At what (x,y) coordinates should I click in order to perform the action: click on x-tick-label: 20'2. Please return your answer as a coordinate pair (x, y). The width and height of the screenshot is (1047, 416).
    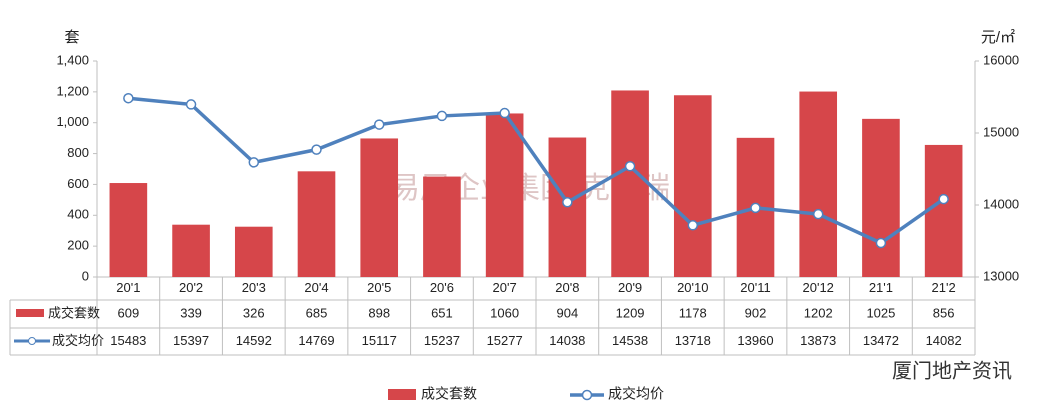
    Looking at the image, I should click on (191, 287).